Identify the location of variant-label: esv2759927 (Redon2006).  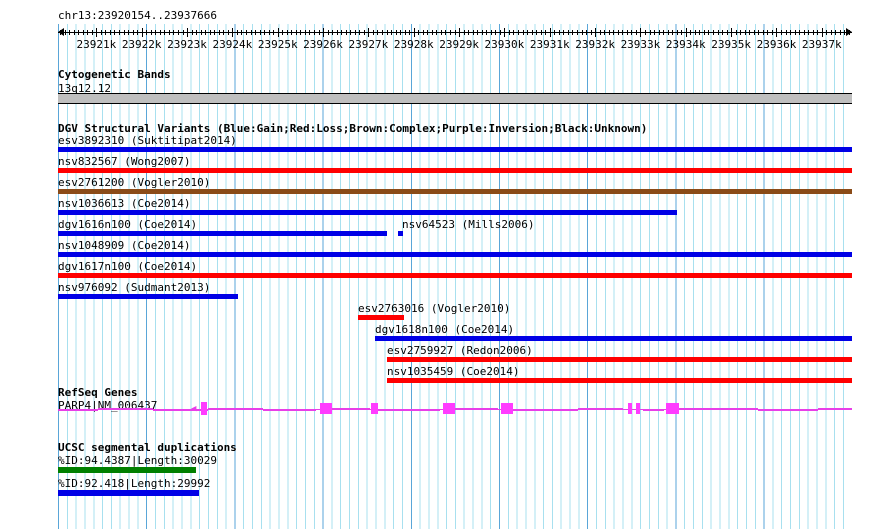
(460, 350).